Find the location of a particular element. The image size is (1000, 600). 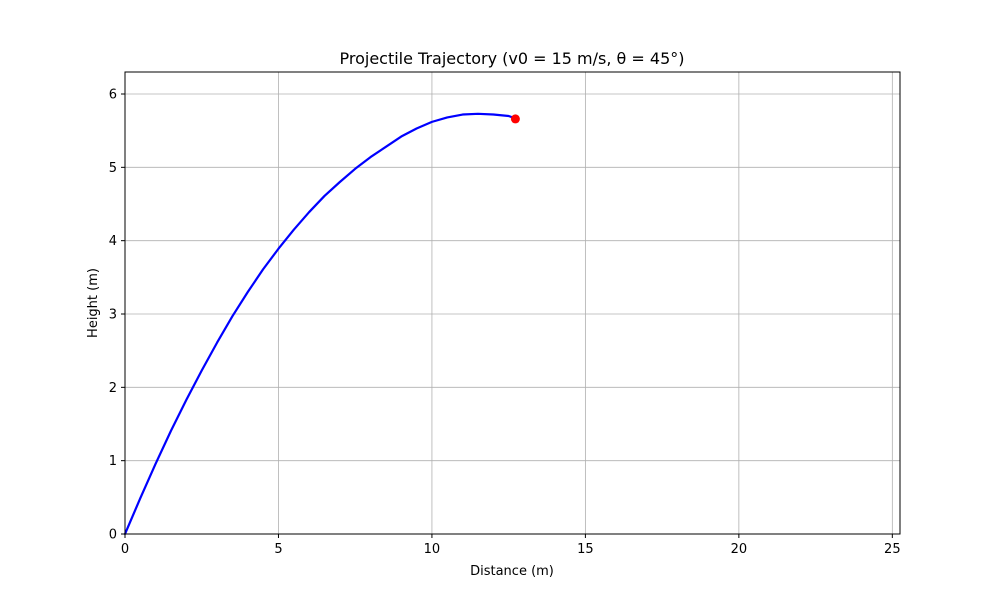

x-tick-label: 5 is located at coordinates (278, 549).